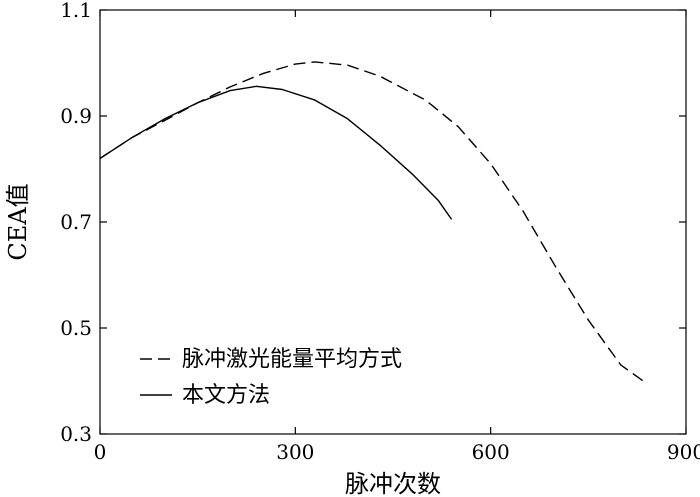 Image resolution: width=700 pixels, height=497 pixels. I want to click on x-tick-label: 300, so click(295, 452).